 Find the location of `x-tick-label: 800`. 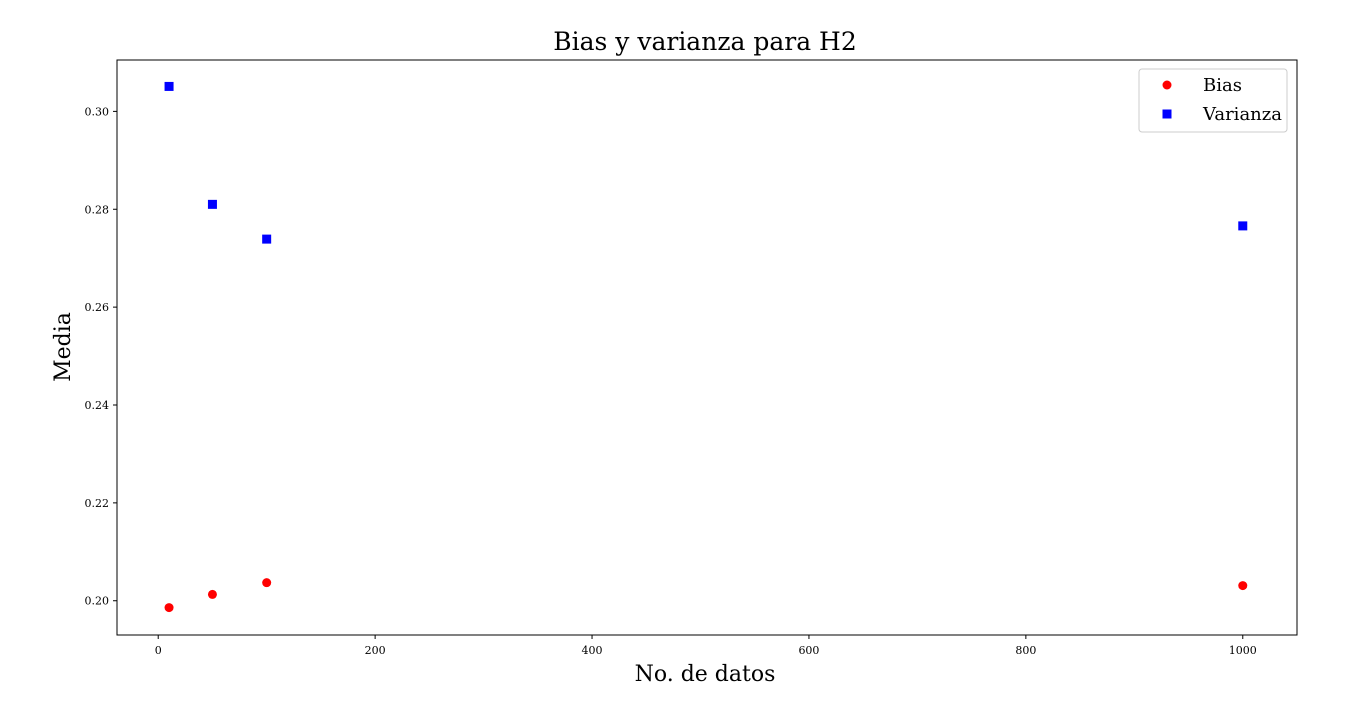

x-tick-label: 800 is located at coordinates (1025, 650).